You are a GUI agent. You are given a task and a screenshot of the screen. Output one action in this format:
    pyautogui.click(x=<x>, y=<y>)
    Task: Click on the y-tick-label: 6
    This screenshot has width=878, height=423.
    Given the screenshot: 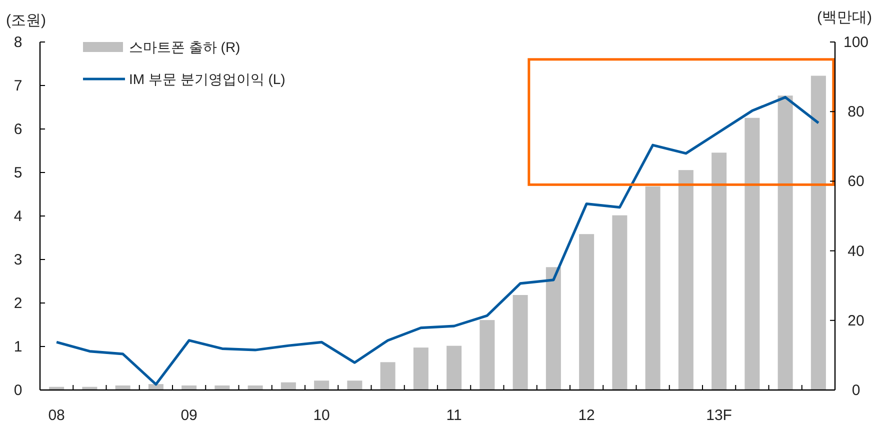 What is the action you would take?
    pyautogui.click(x=18, y=129)
    